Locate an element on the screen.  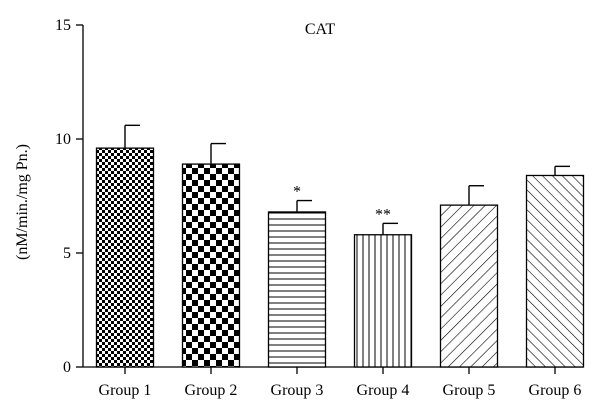
y-tick-label: 5 is located at coordinates (67, 253).